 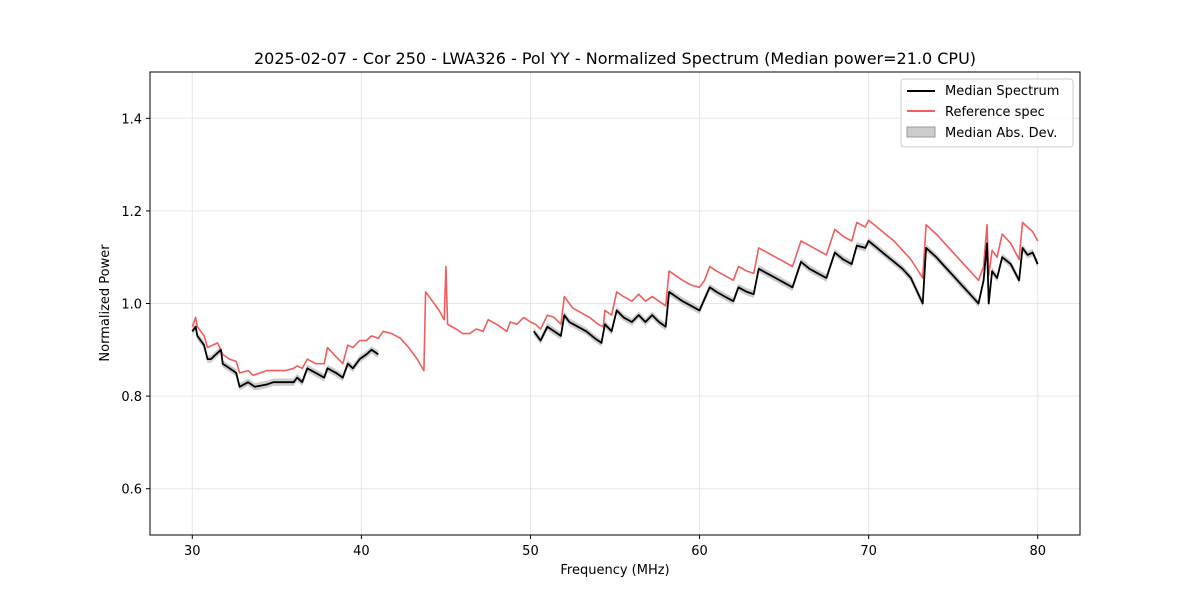 What do you see at coordinates (1037, 551) in the screenshot?
I see `x-tick-label: 80` at bounding box center [1037, 551].